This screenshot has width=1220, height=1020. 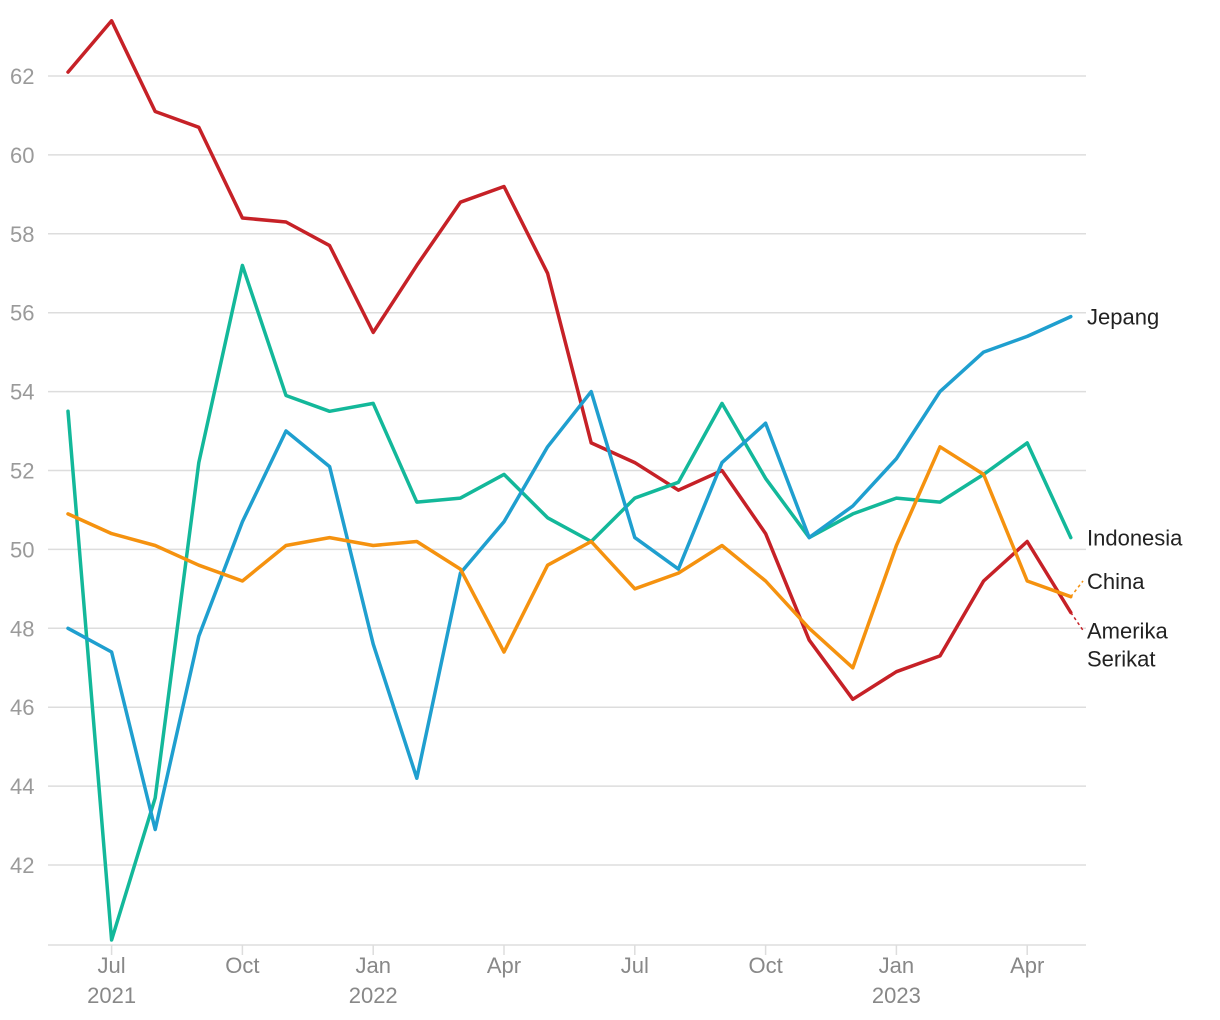 I want to click on y-tick-label: 42, so click(x=22, y=865).